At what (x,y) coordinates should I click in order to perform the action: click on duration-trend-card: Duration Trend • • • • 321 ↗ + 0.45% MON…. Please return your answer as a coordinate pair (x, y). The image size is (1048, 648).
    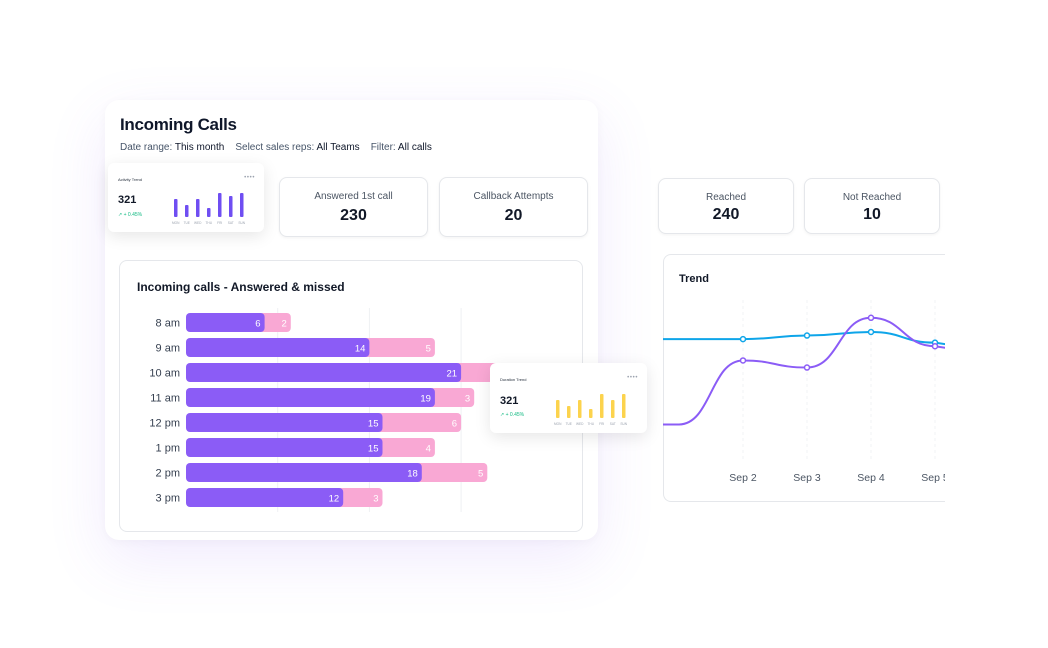
    Looking at the image, I should click on (568, 398).